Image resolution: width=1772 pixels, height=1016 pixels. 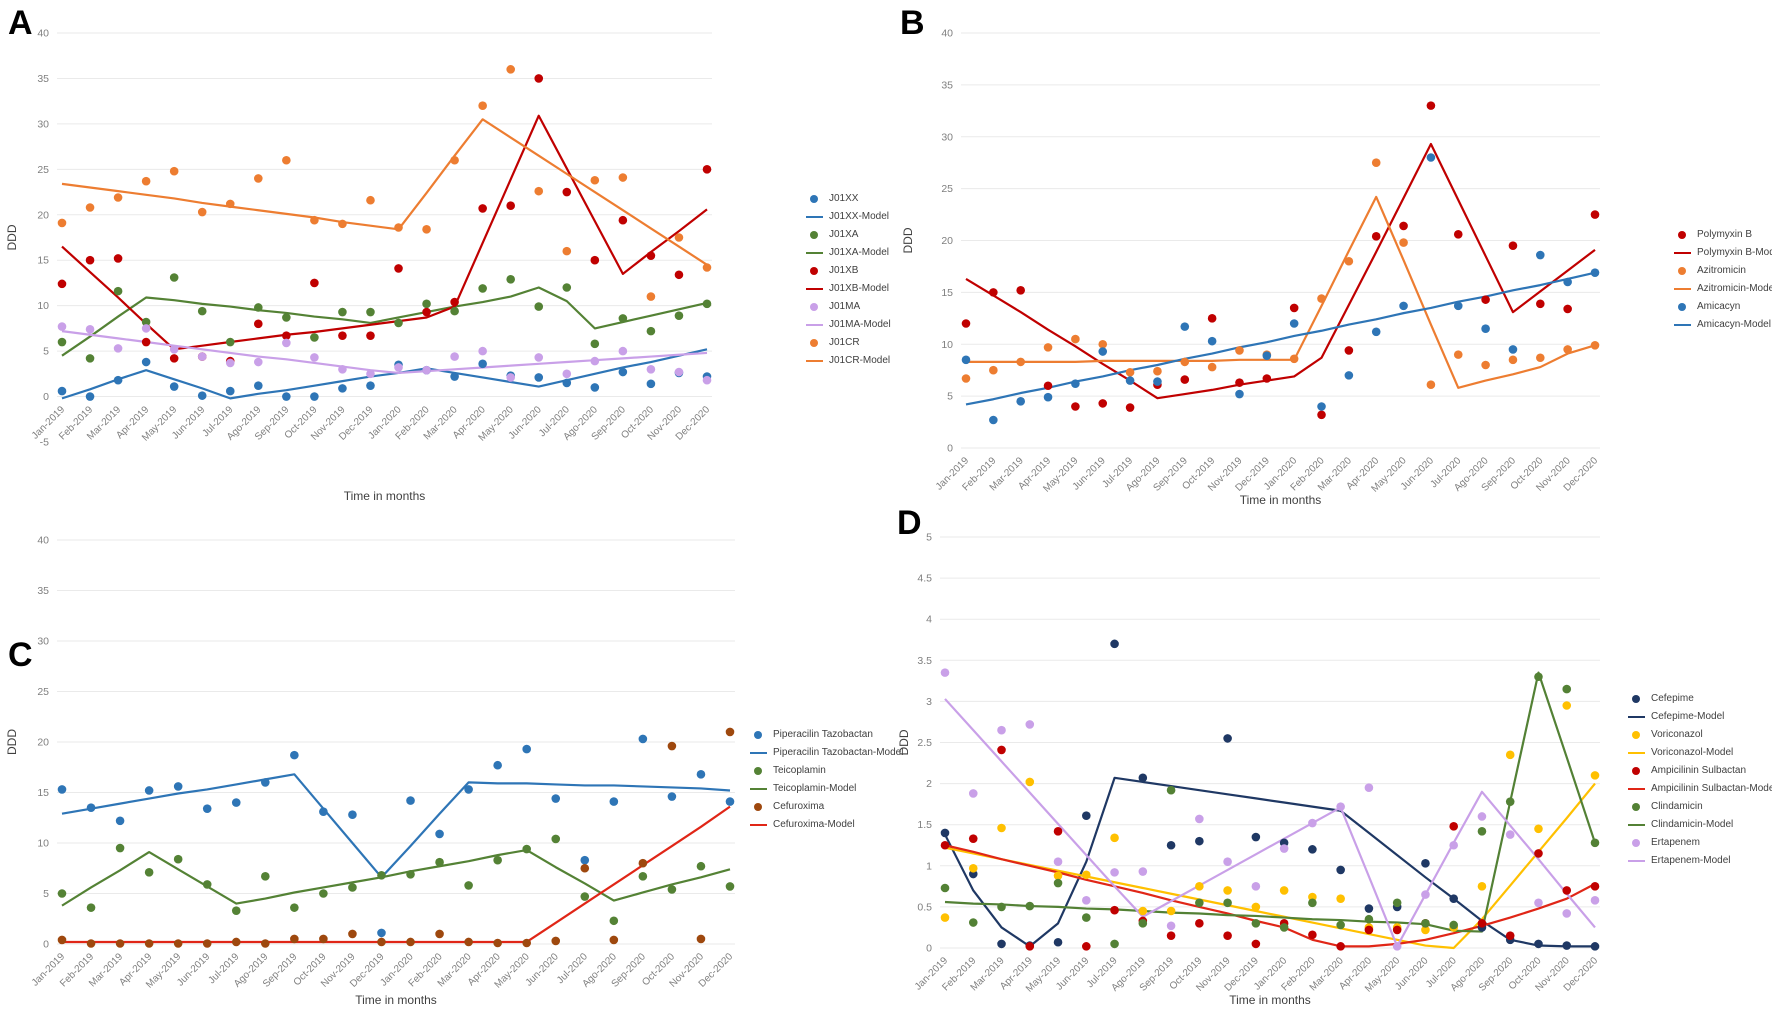 I want to click on series-line-Piperacilin-Tazobactan-Model, so click(x=396, y=826).